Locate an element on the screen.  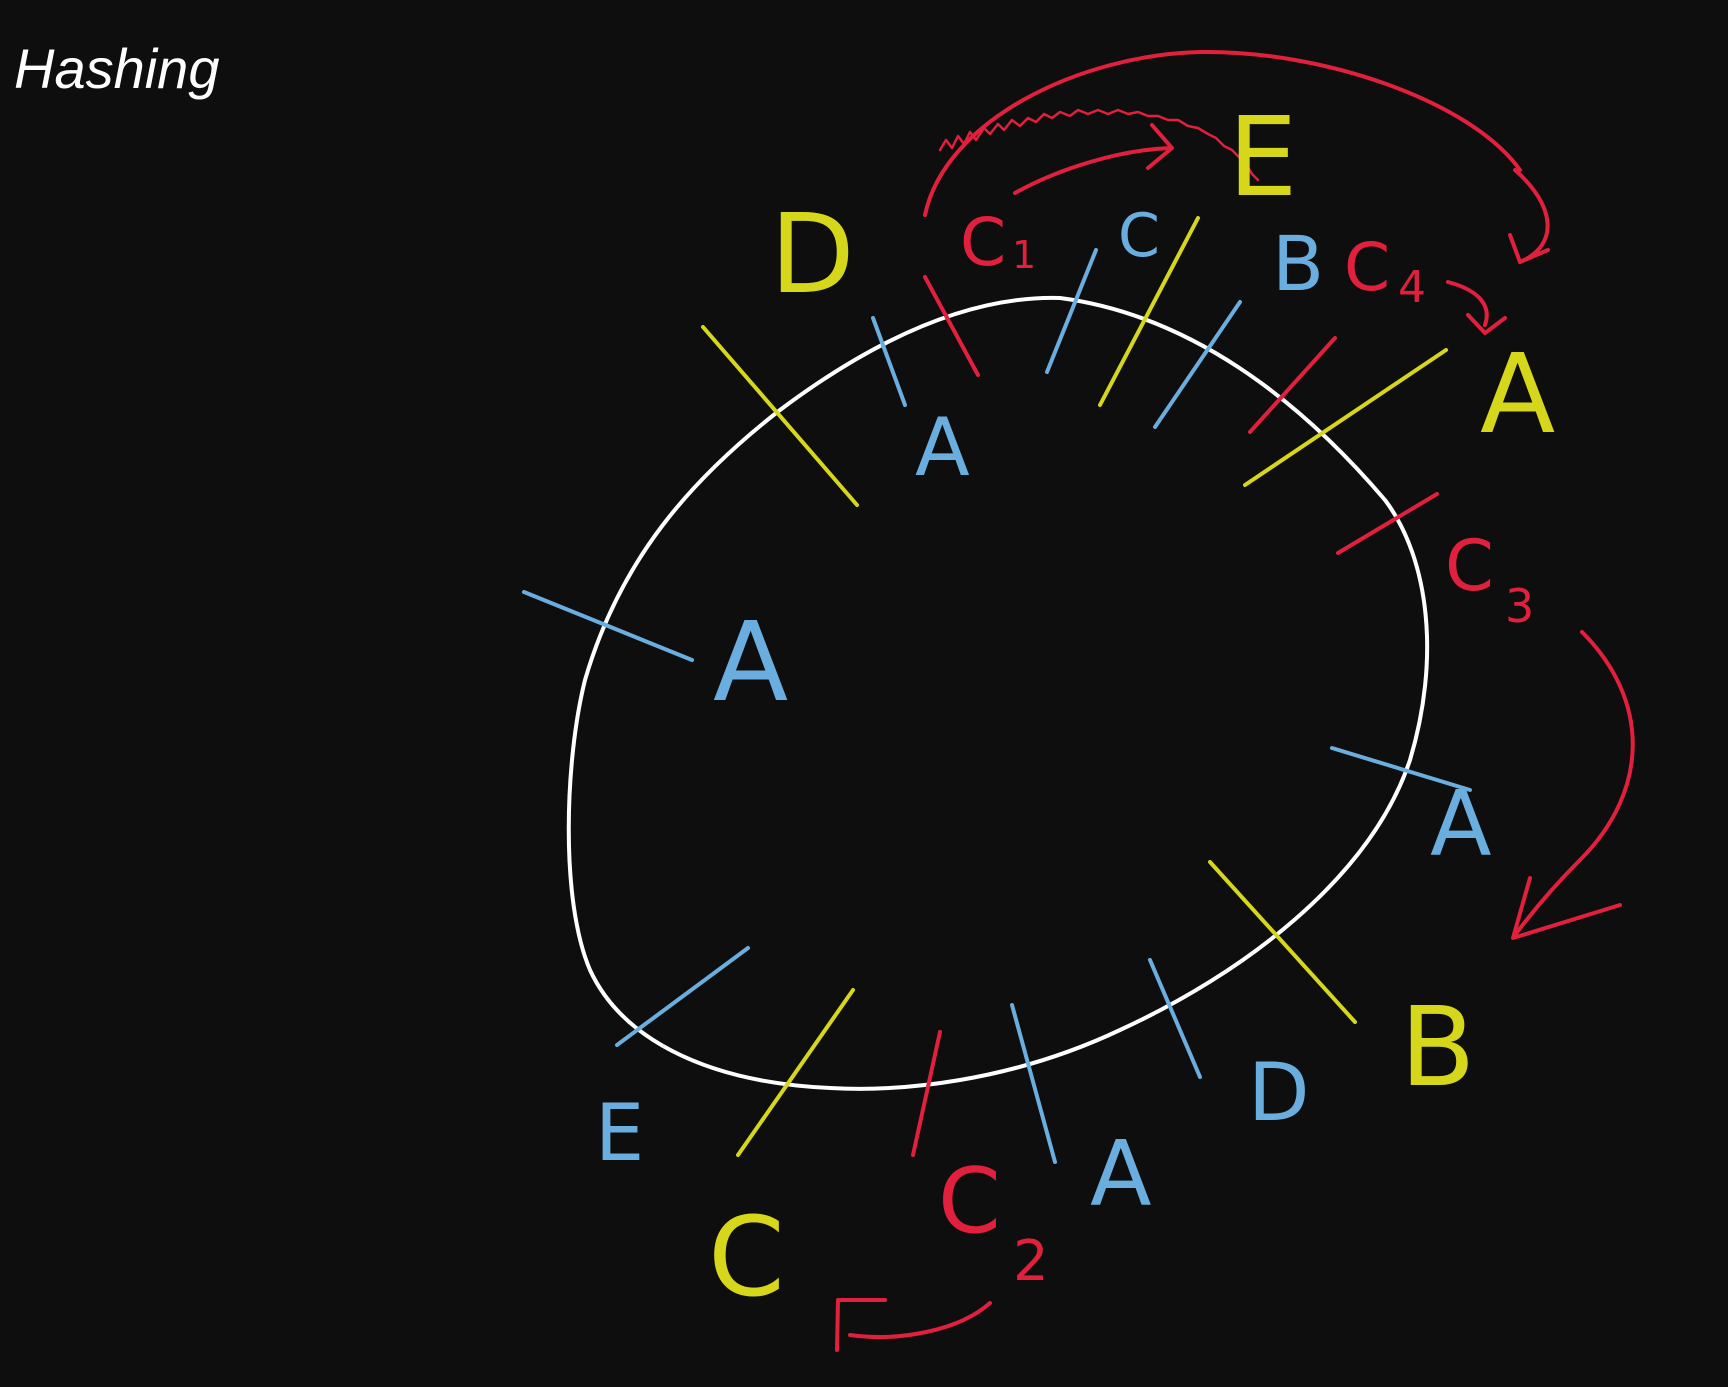
client-label-c2-sub: 2 is located at coordinates (1031, 1261).